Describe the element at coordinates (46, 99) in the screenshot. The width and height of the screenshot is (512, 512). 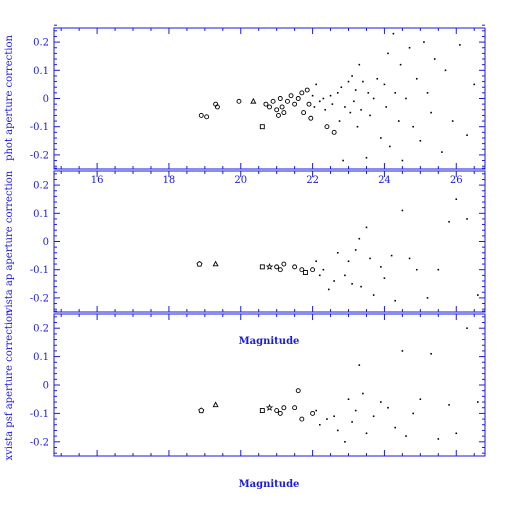
I see `top-ytick-label: 0` at that location.